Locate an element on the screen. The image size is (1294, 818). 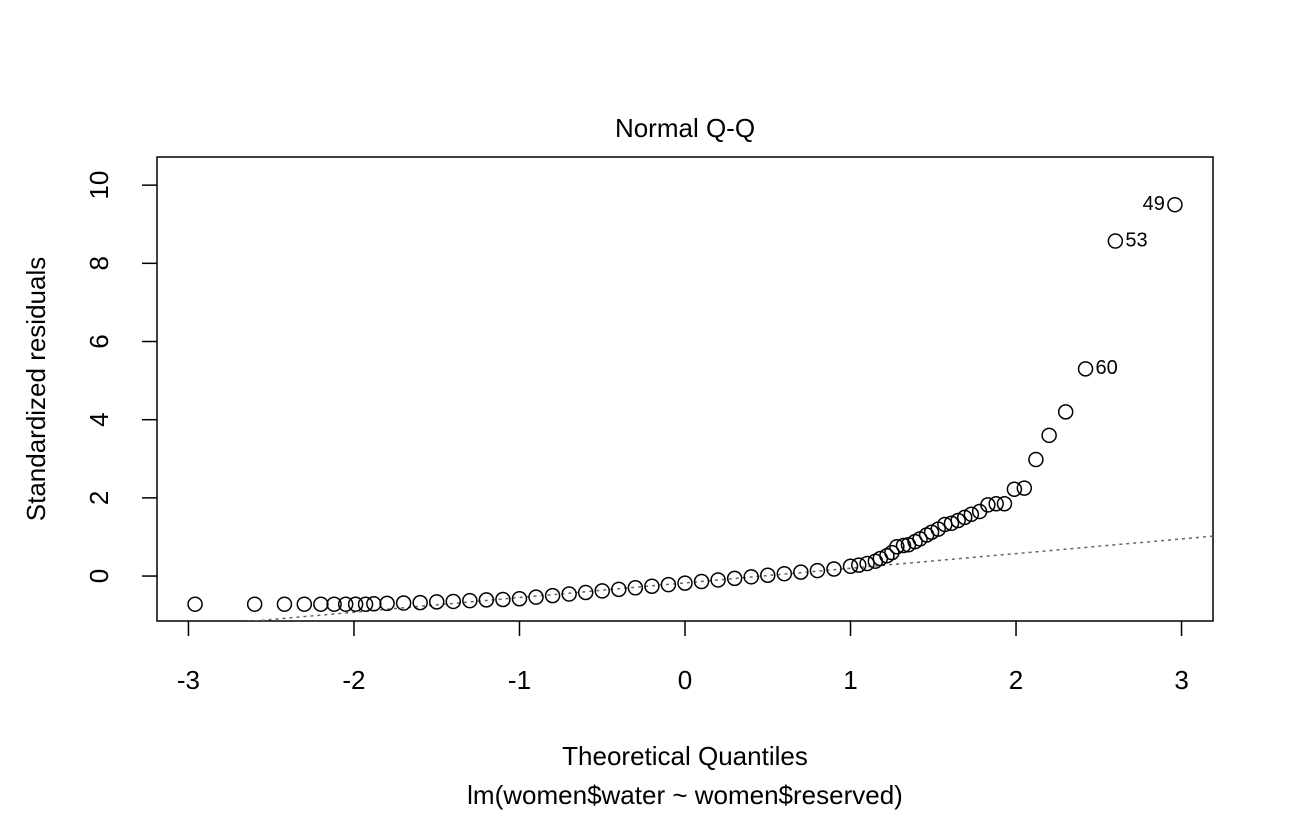
x-tick-label: -1 is located at coordinates (519, 680).